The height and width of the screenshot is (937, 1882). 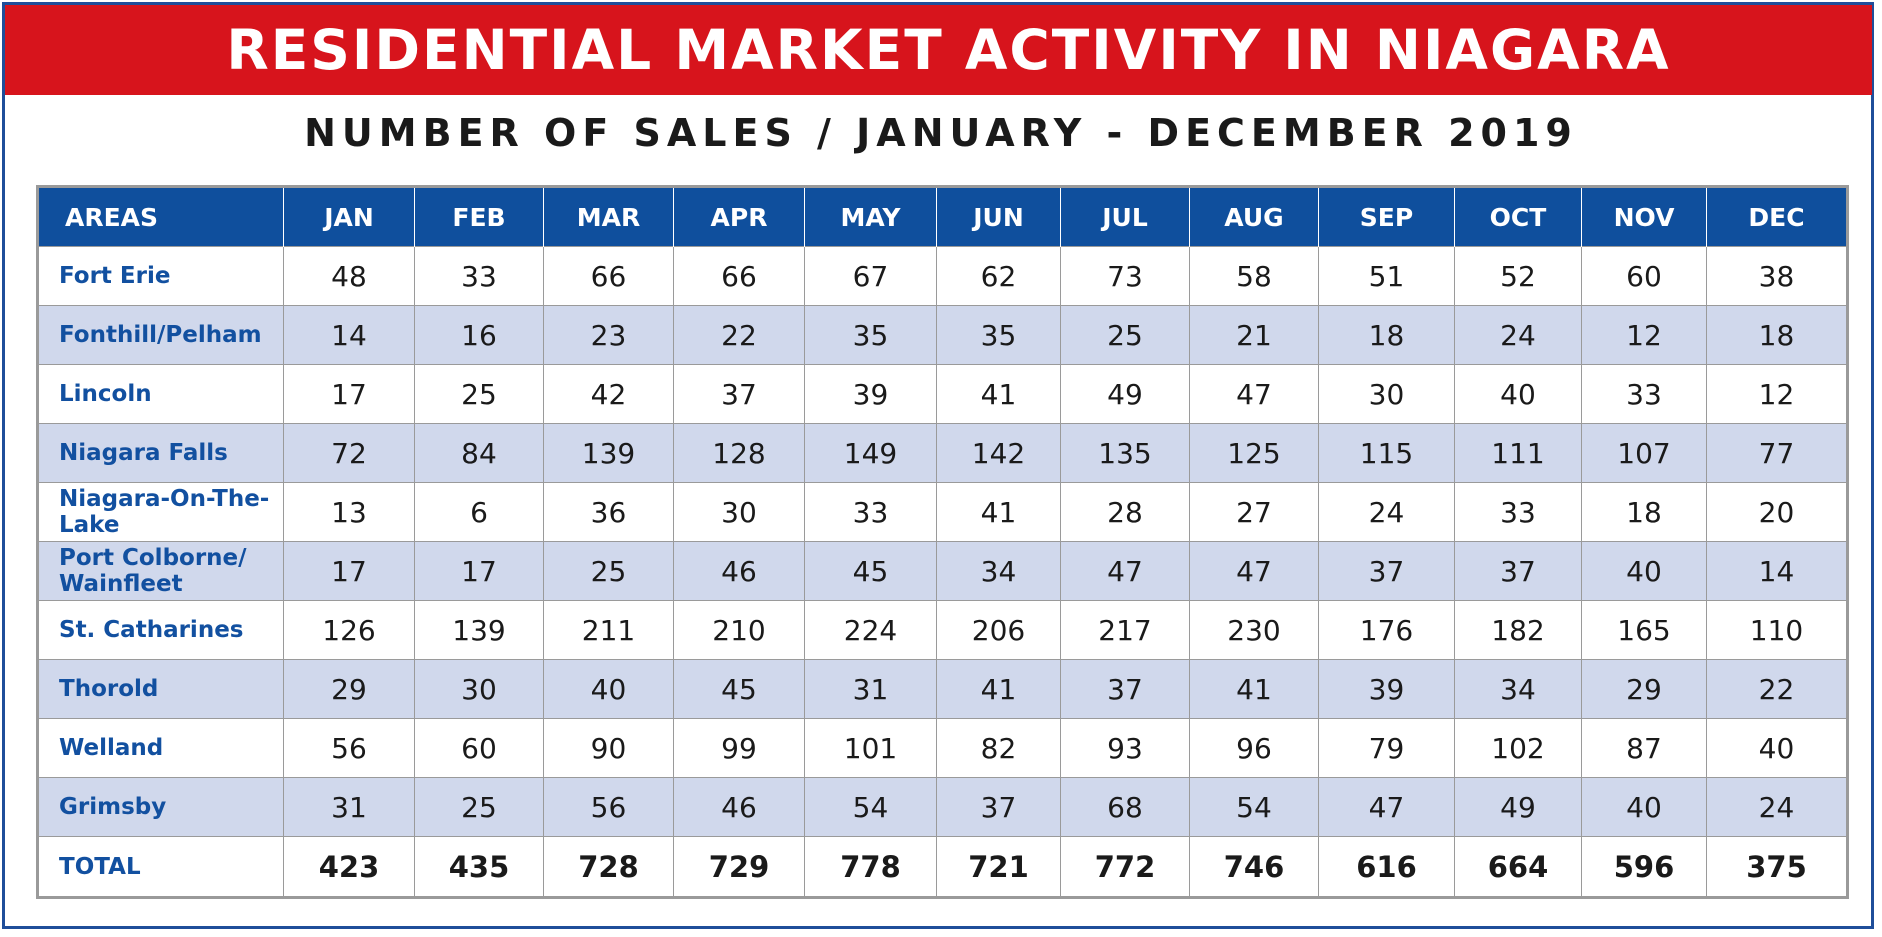 What do you see at coordinates (160, 807) in the screenshot?
I see `area-name: Grimsby` at bounding box center [160, 807].